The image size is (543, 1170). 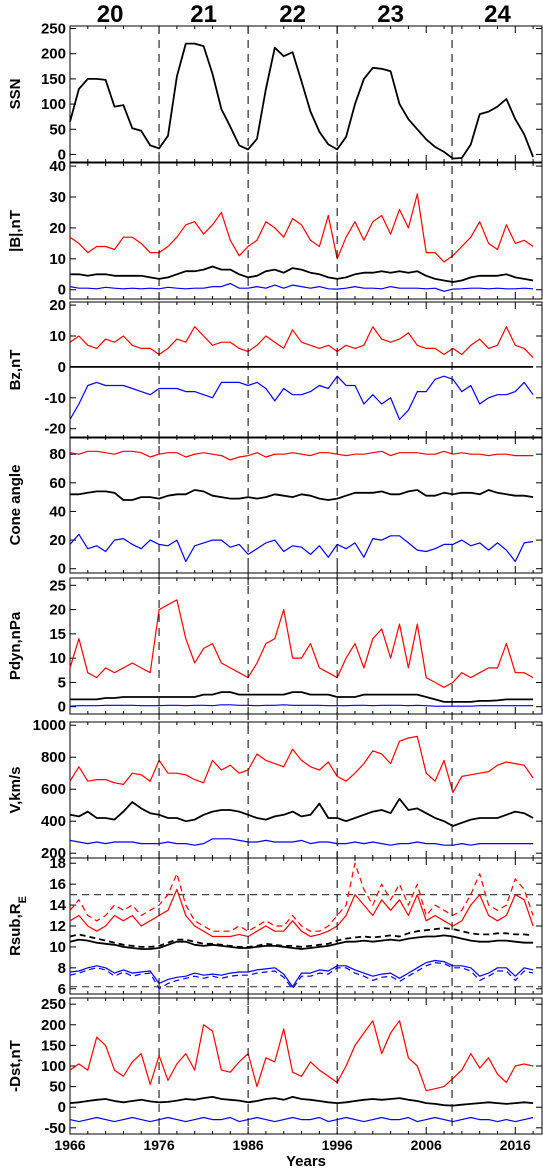 I want to click on y-axis-label: Bz,nT, so click(x=15, y=370).